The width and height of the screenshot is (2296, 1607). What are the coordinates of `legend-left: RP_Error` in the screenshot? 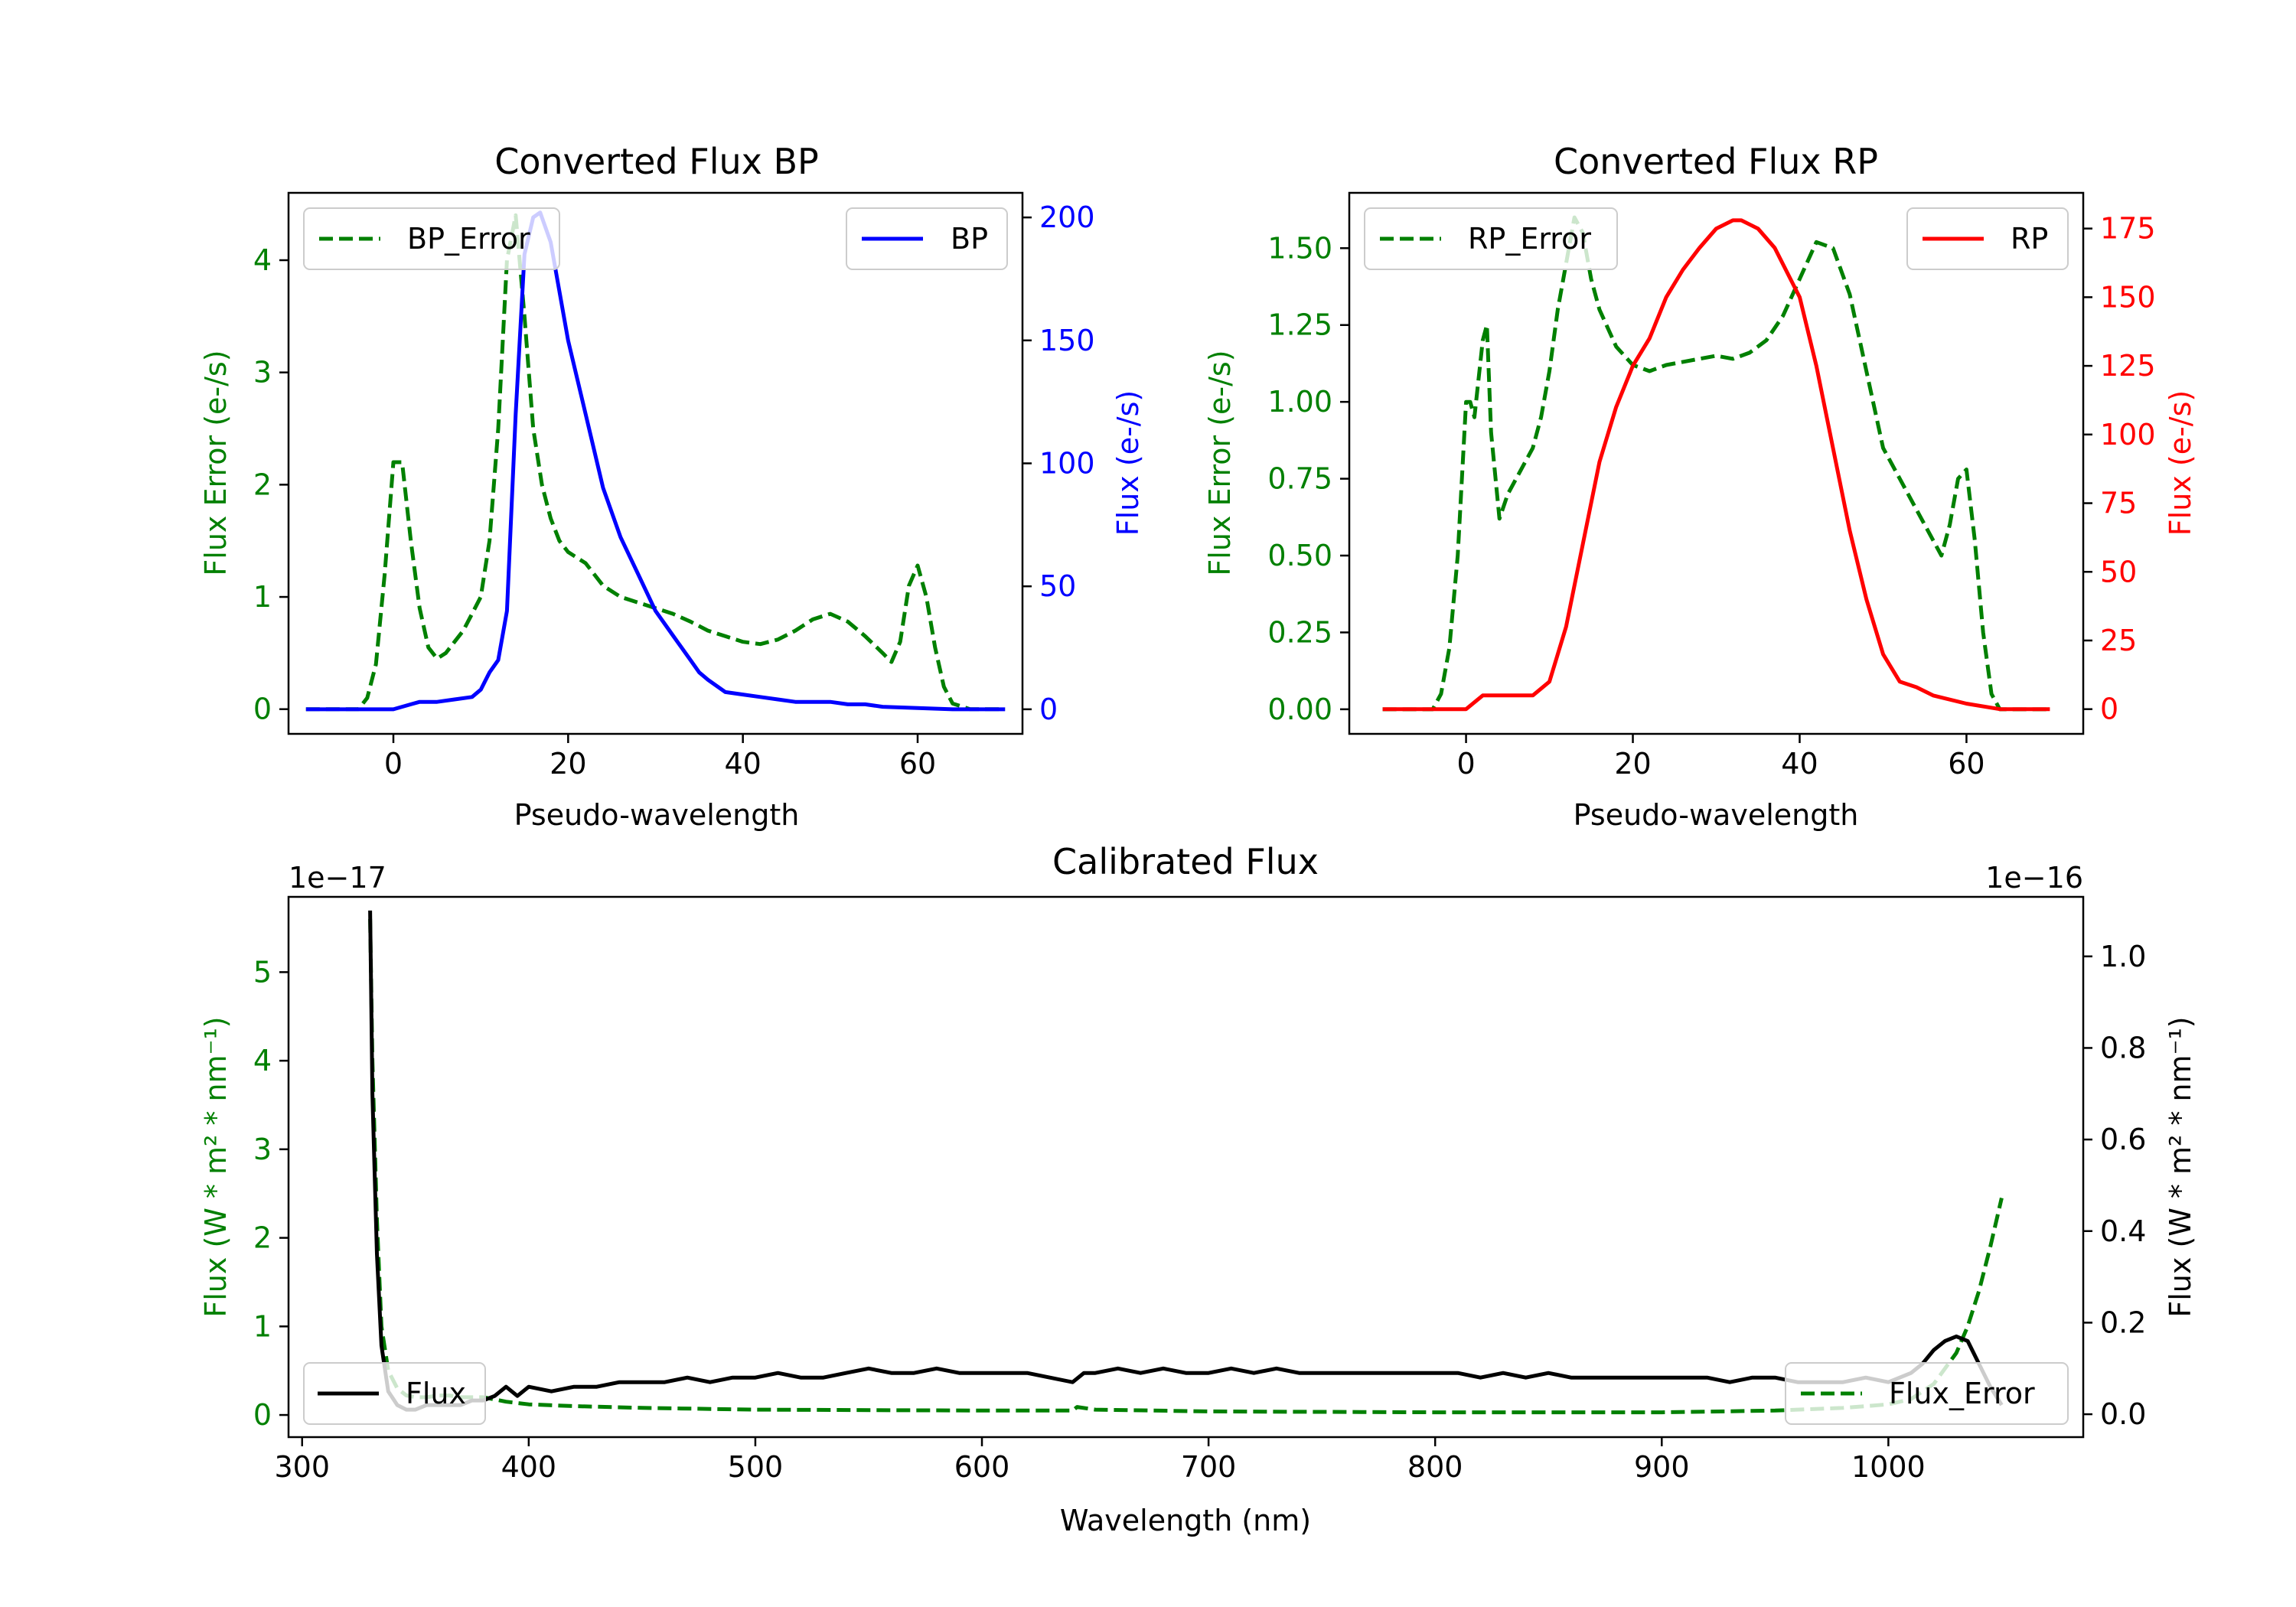 It's located at (1491, 239).